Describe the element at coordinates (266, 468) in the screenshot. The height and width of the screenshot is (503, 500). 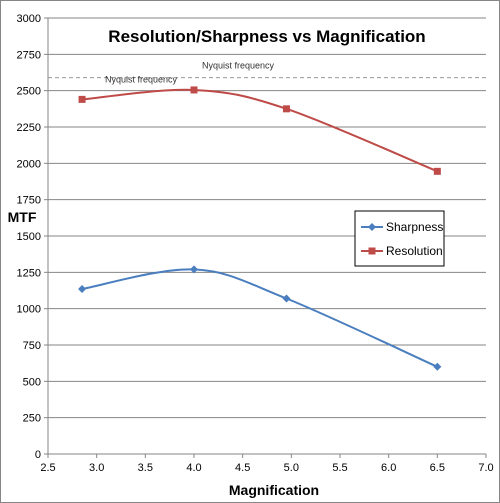
I see `x-tick-labels: 2.5 3.0 3.5 4.0 4.5 5.0 5.5 6.0 6.5 7.0` at that location.